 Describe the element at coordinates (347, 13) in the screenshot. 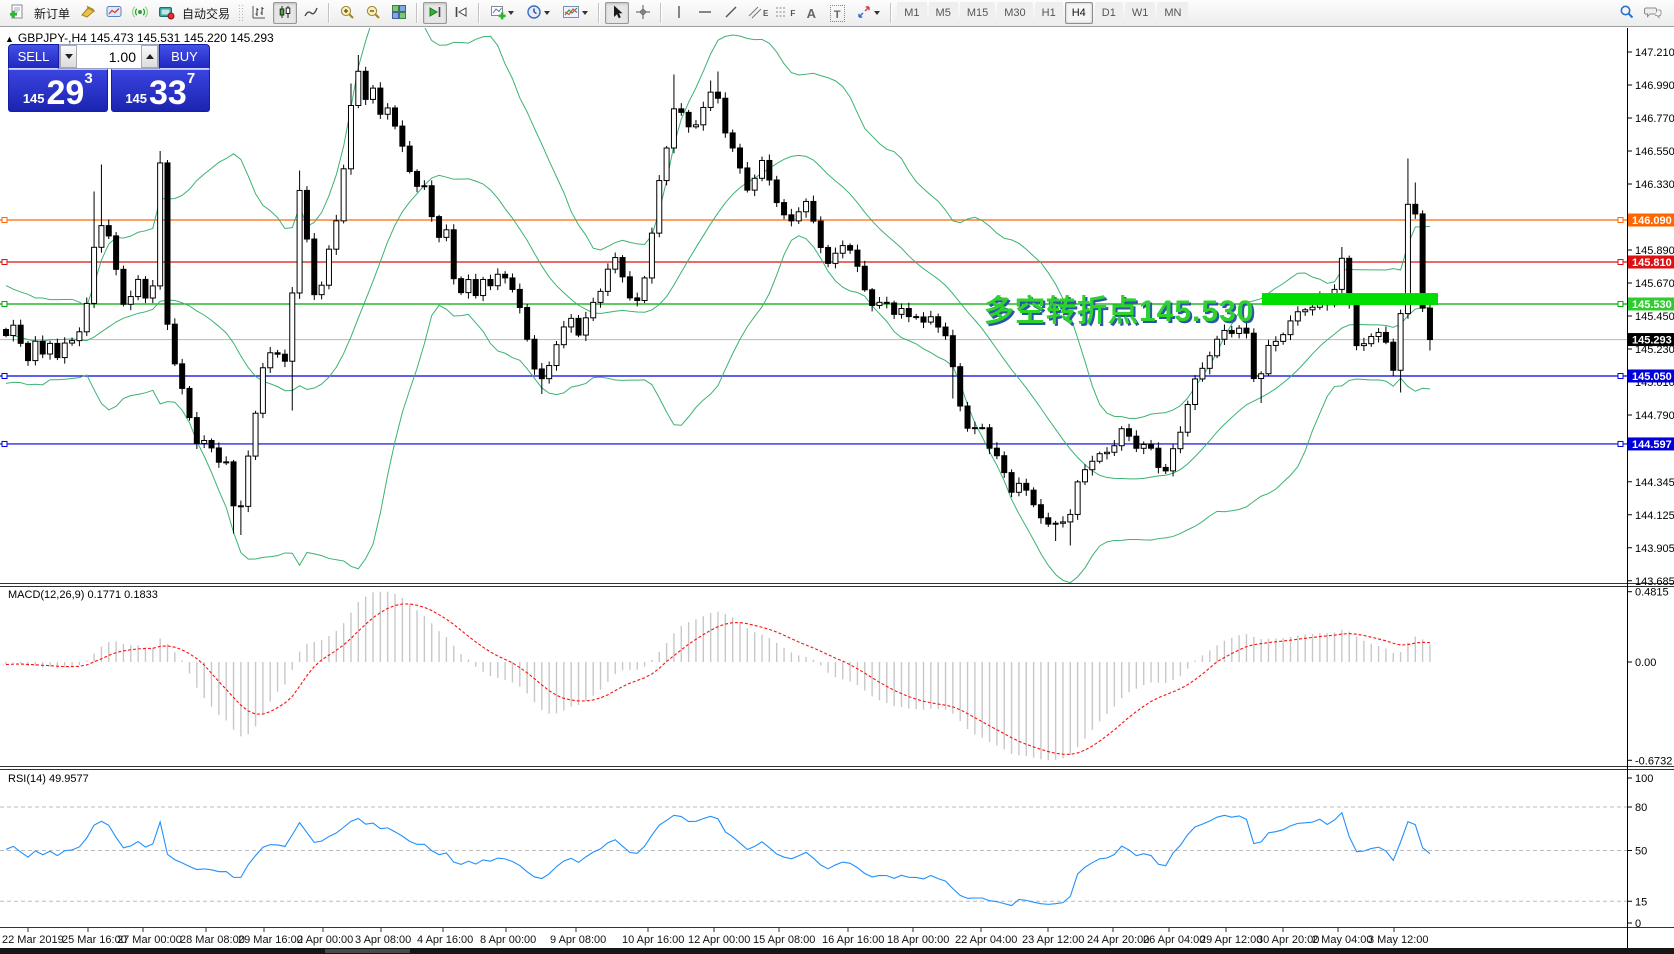

I see `zoom-in-button` at that location.